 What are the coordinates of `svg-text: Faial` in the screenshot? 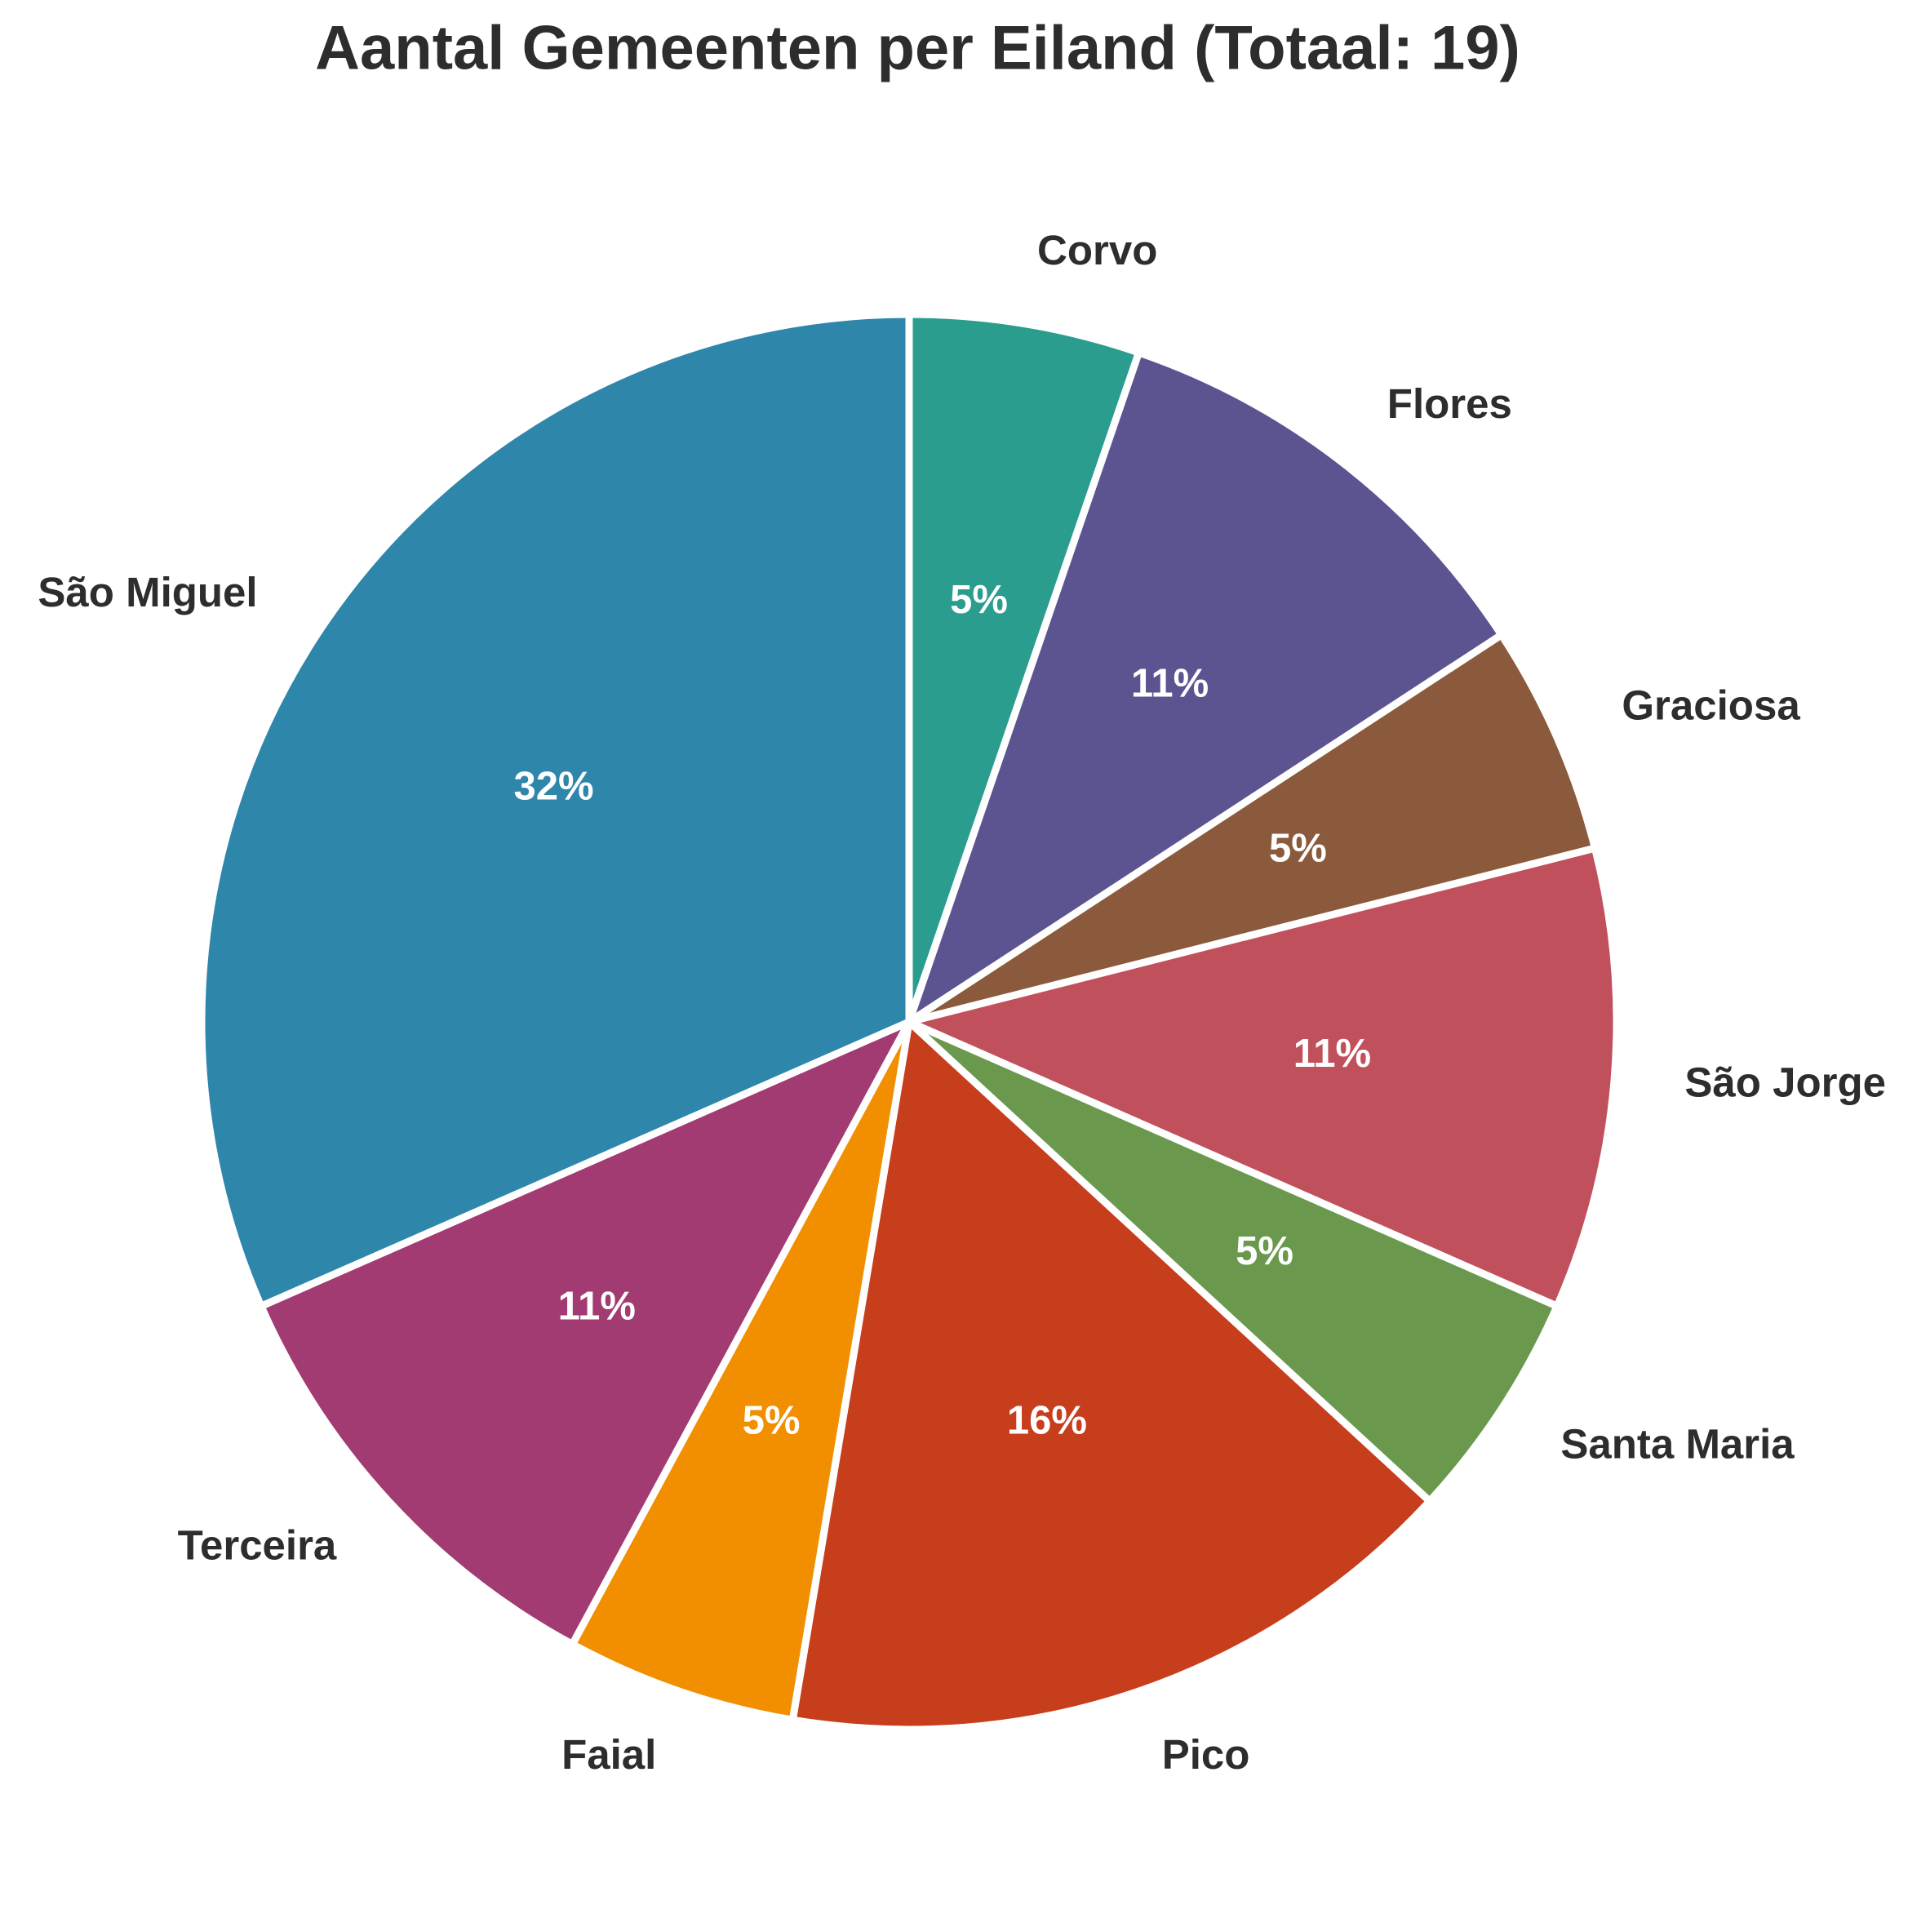 It's located at (609, 1754).